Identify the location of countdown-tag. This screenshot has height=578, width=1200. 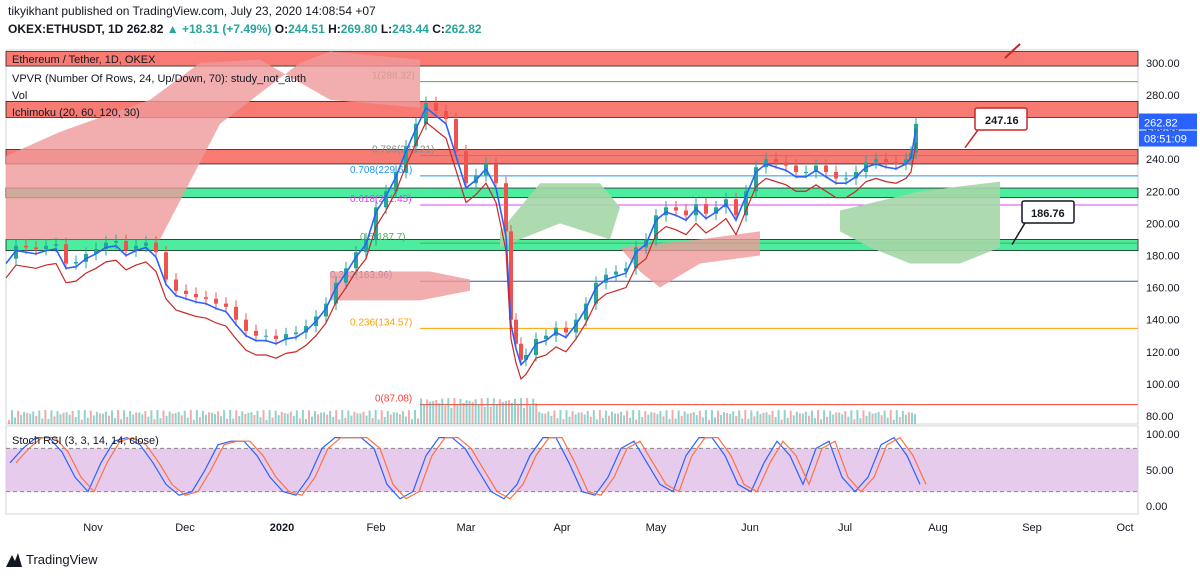
(1168, 138).